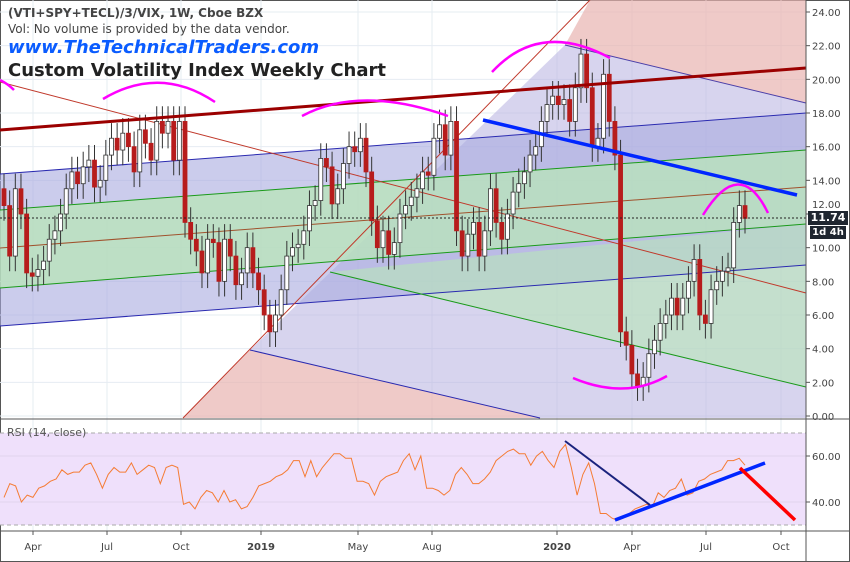 The height and width of the screenshot is (562, 850). I want to click on watermark-url: www.TheTechnicalTraders.com, so click(164, 47).